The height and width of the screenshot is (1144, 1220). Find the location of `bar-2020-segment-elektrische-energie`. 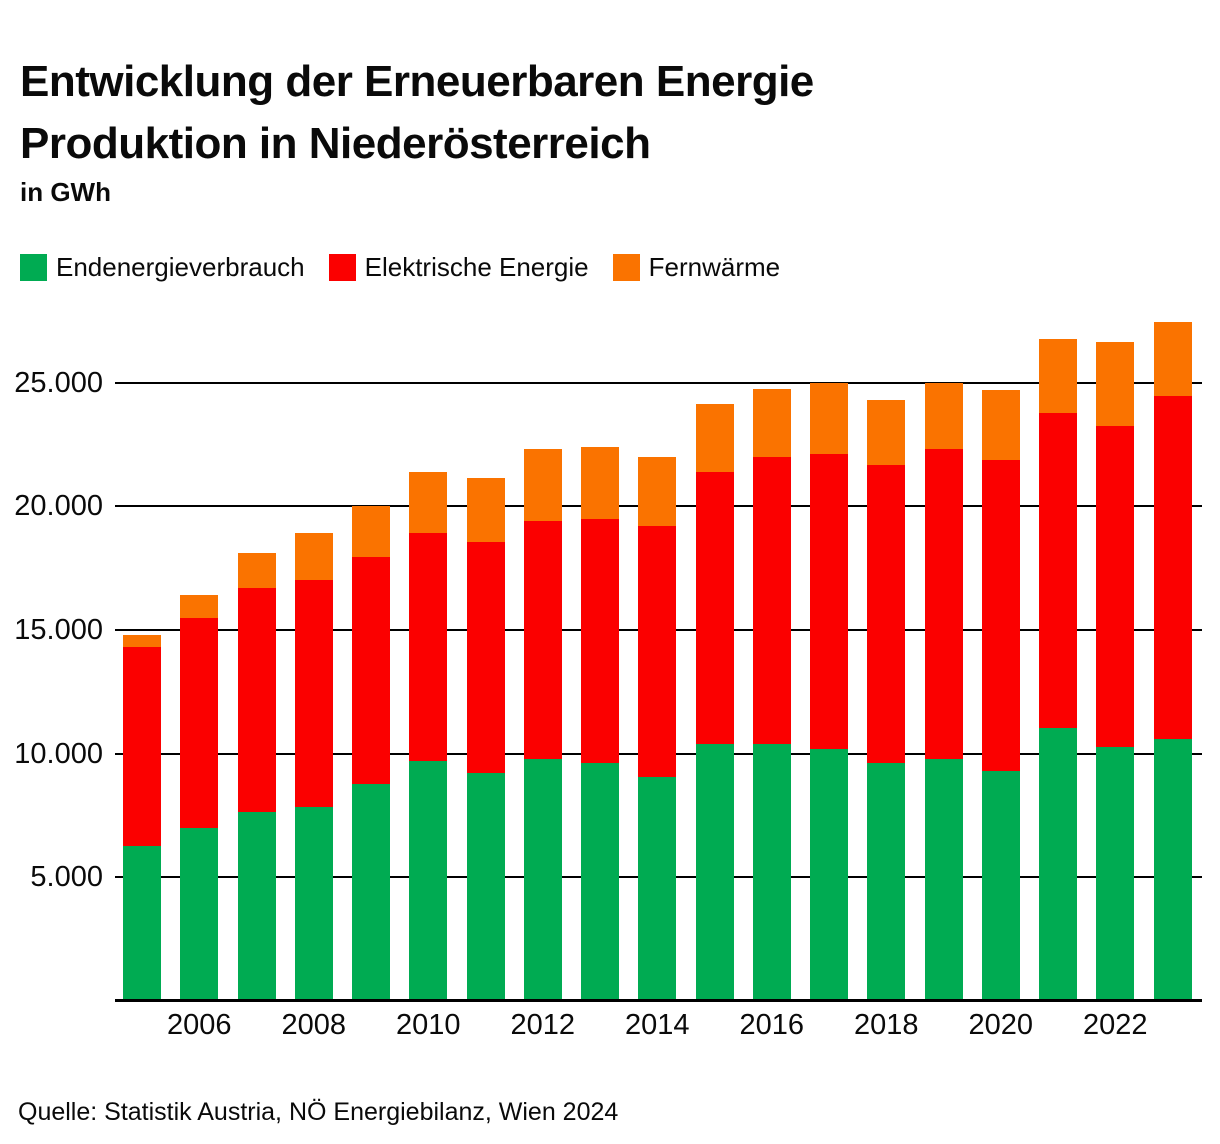

bar-2020-segment-elektrische-energie is located at coordinates (1000, 615).